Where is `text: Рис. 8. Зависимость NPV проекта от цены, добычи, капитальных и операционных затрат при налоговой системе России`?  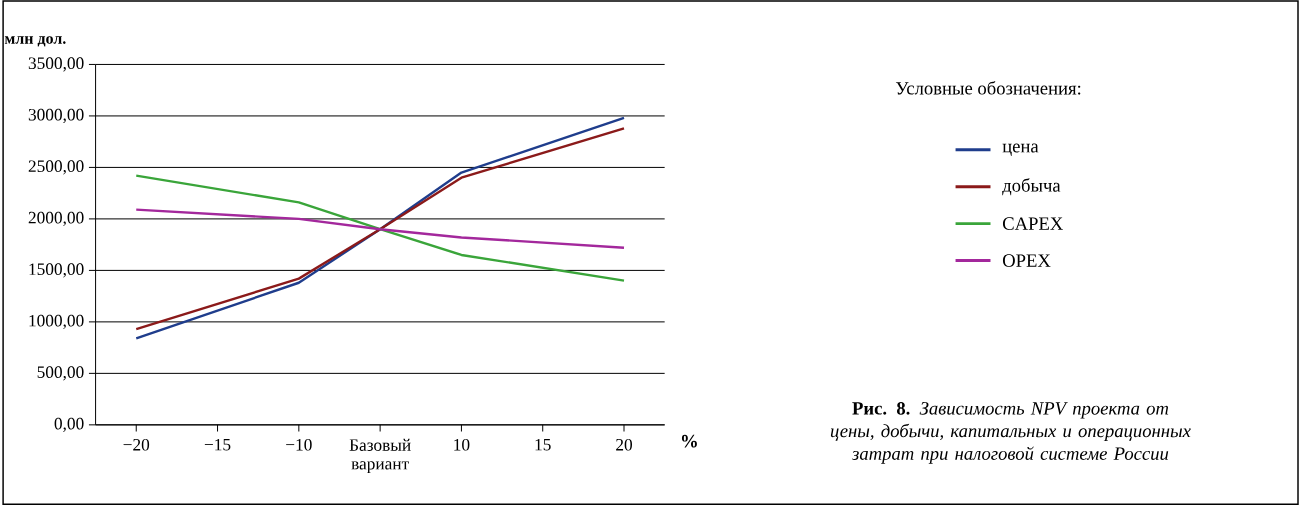 text: Рис. 8. Зависимость NPV проекта от цены, добычи, капитальных и операционных затрат при налоговой системе России is located at coordinates (1010, 432).